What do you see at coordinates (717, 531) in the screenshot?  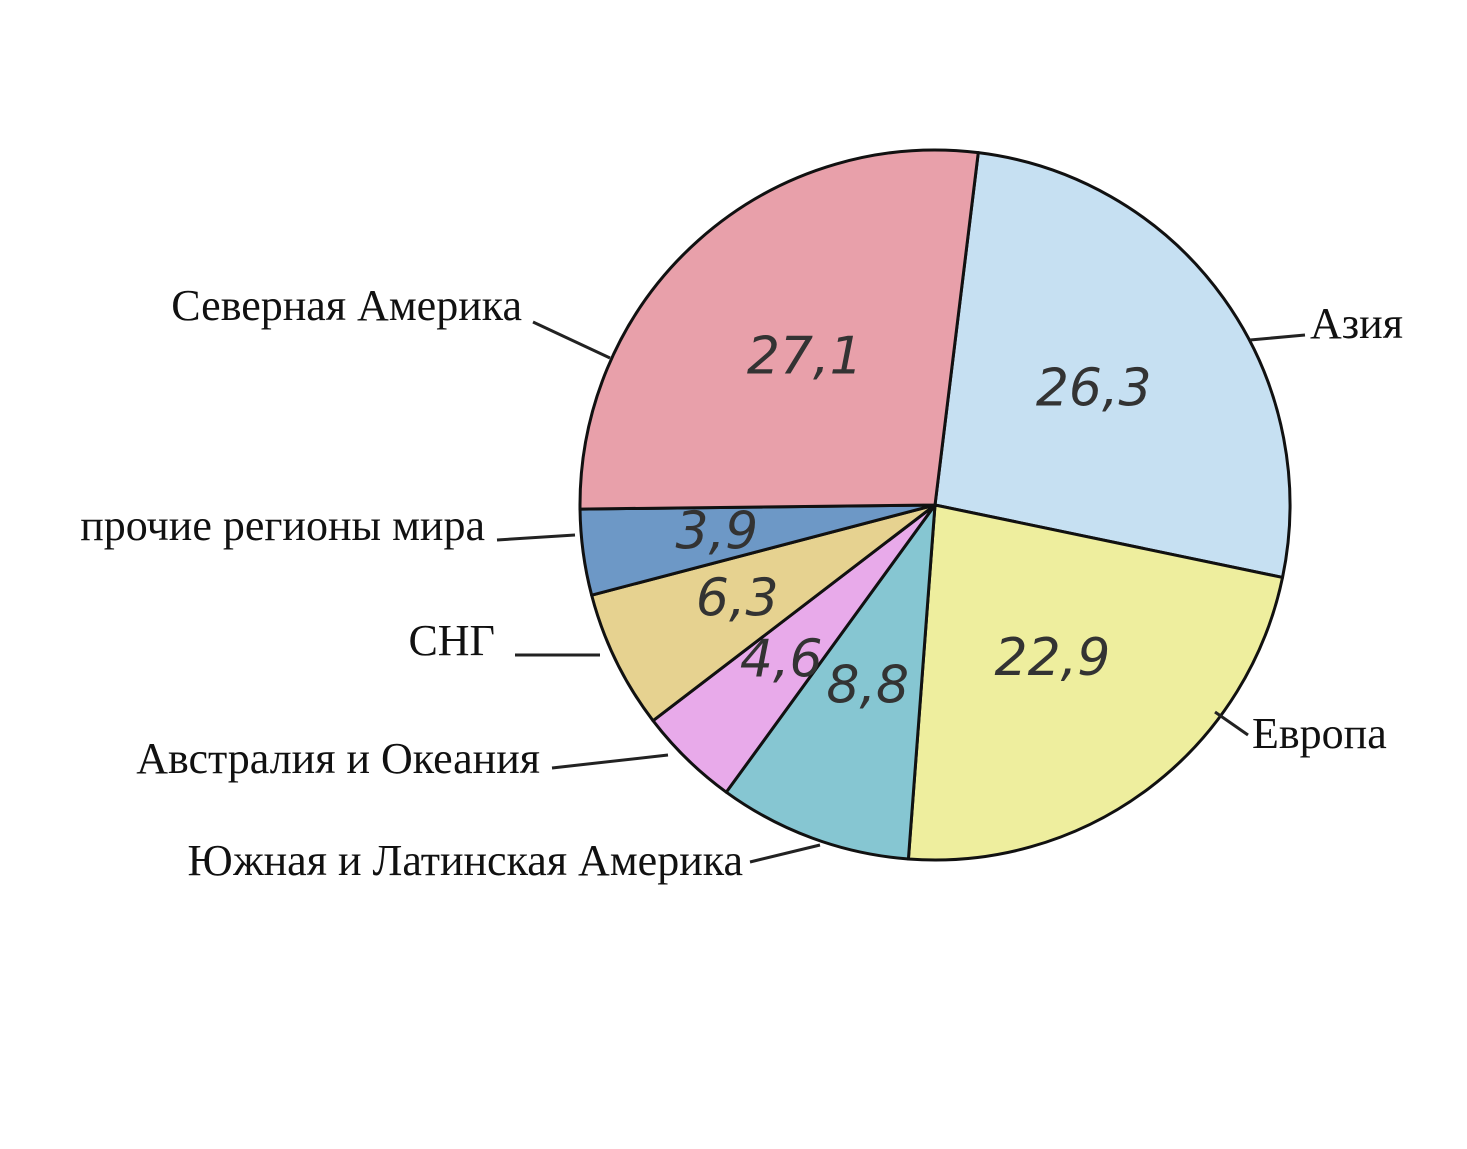 I see `value-label: 3,9` at bounding box center [717, 531].